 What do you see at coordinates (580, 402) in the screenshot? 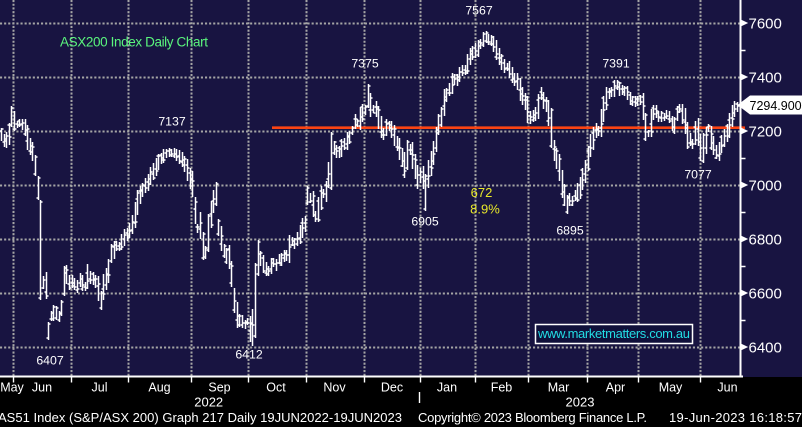
I see `svg-text: 2023` at bounding box center [580, 402].